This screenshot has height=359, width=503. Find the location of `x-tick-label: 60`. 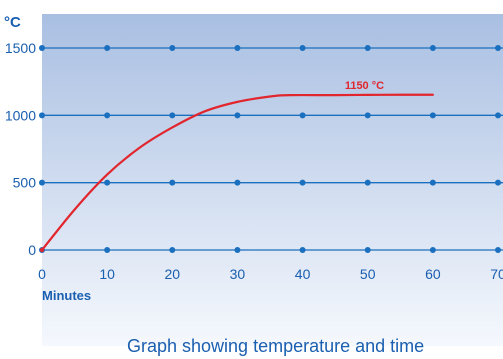

x-tick-label: 60 is located at coordinates (433, 274).